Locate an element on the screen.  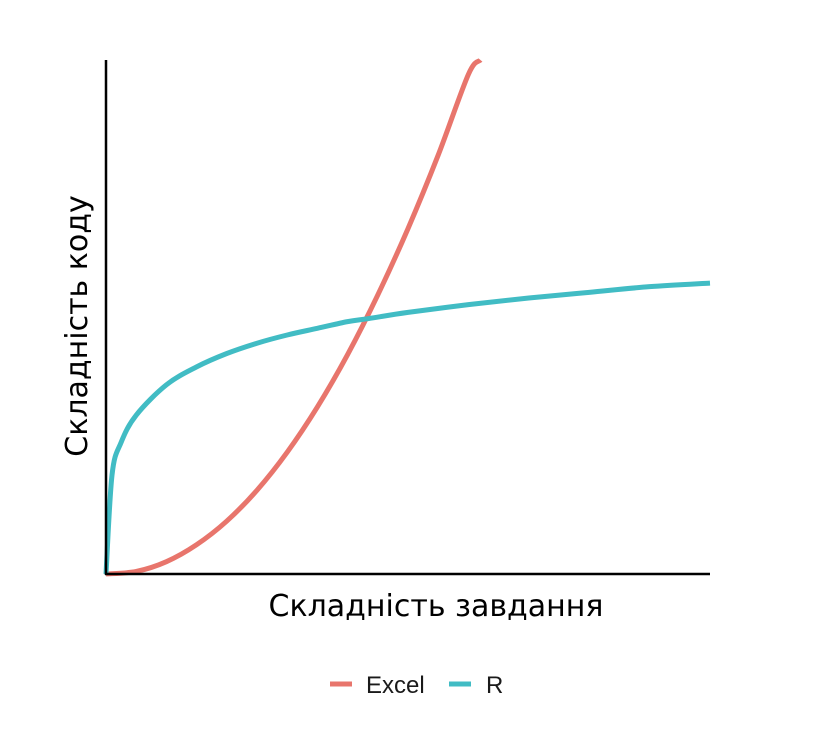
legend: Excel R is located at coordinates (416, 685).